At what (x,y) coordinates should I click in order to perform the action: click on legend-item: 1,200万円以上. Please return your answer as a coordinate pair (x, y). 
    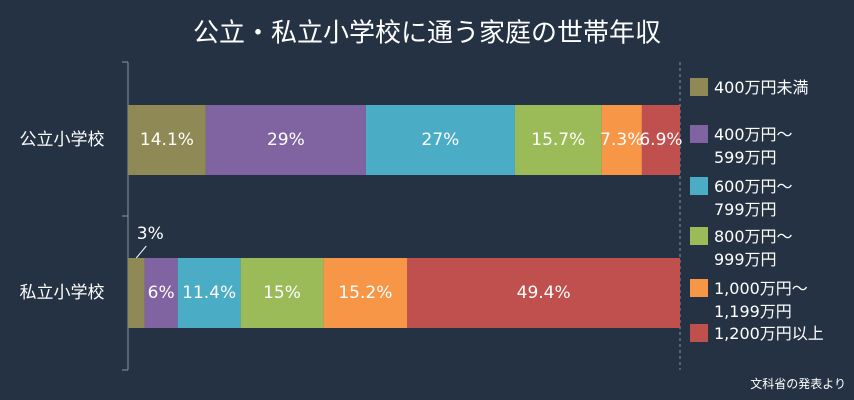
    Looking at the image, I should click on (757, 333).